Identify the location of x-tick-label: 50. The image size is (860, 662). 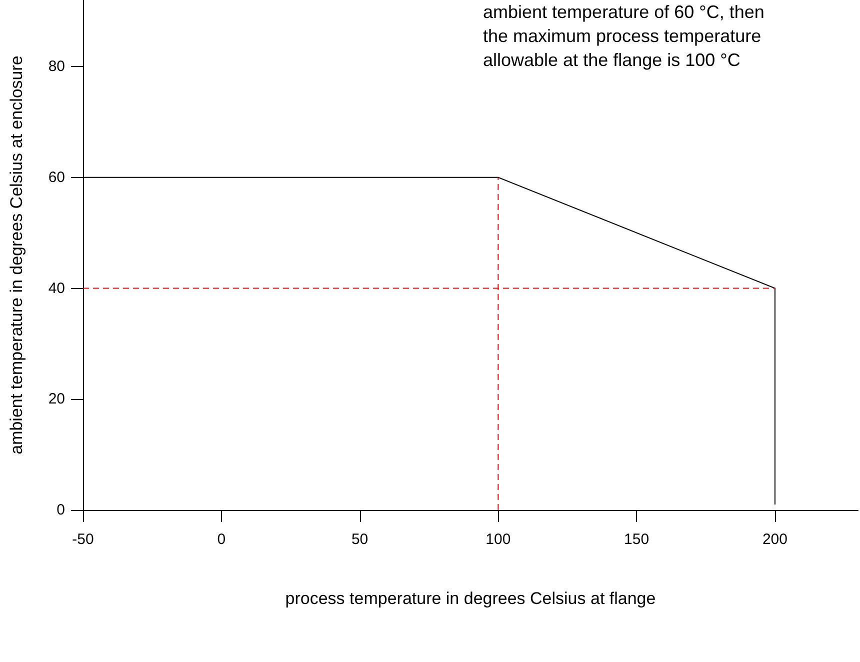
(359, 539).